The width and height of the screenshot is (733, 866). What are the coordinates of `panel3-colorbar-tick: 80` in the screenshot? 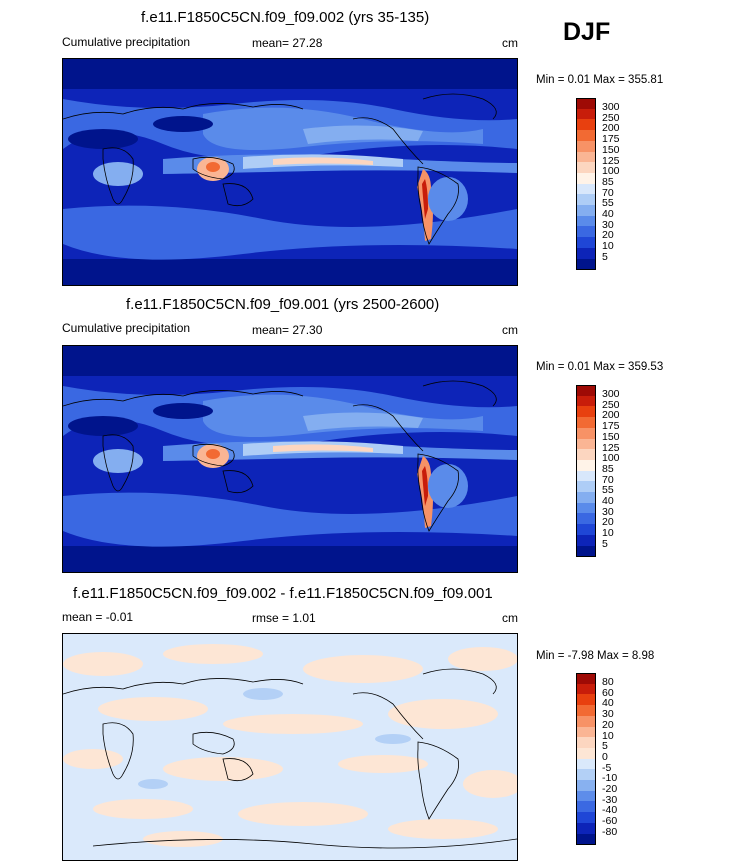 It's located at (608, 682).